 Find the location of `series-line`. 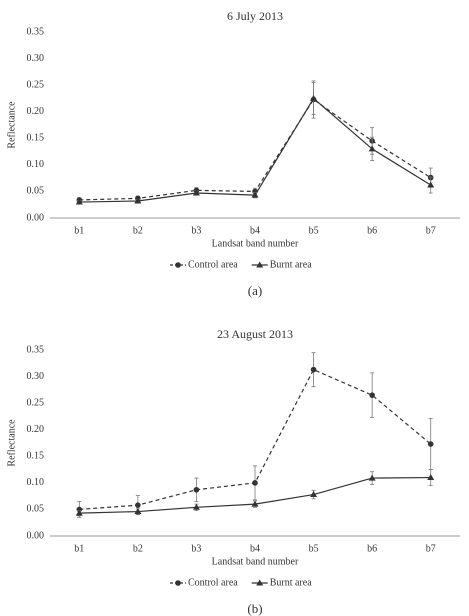

series-line is located at coordinates (255, 149).